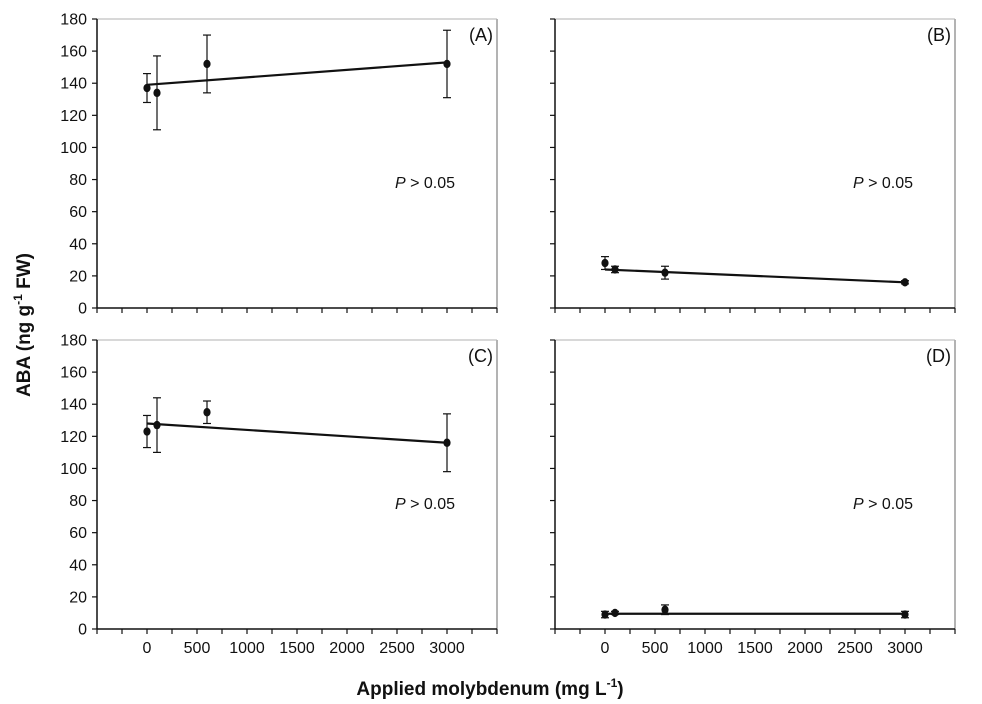 The height and width of the screenshot is (704, 982). I want to click on panel-label: (C), so click(480, 356).